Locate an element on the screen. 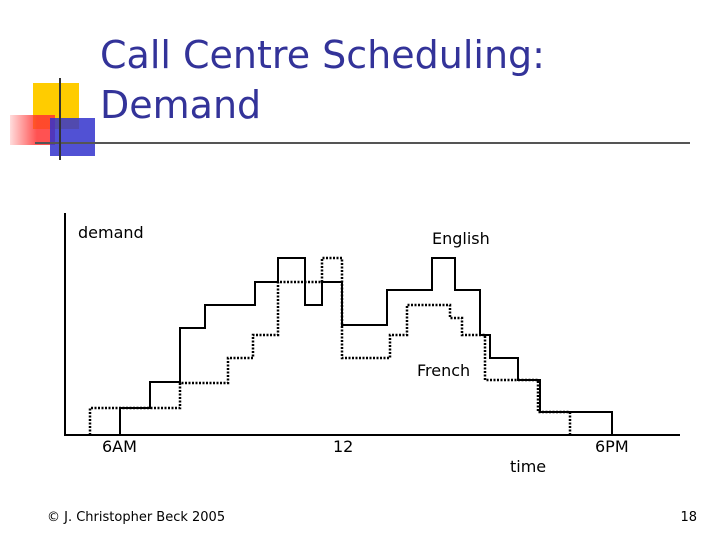 The image size is (720, 540). copyright: © J. Christopher Beck 2005 is located at coordinates (136, 517).